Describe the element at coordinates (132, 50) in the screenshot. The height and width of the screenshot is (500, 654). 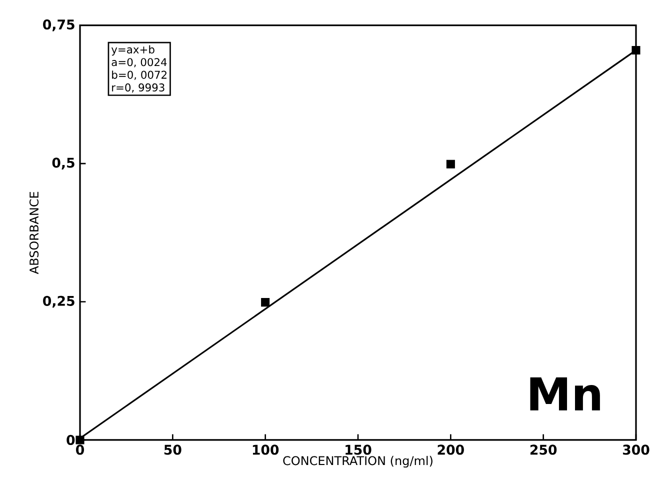
I see `annotation: y=ax+b` at that location.